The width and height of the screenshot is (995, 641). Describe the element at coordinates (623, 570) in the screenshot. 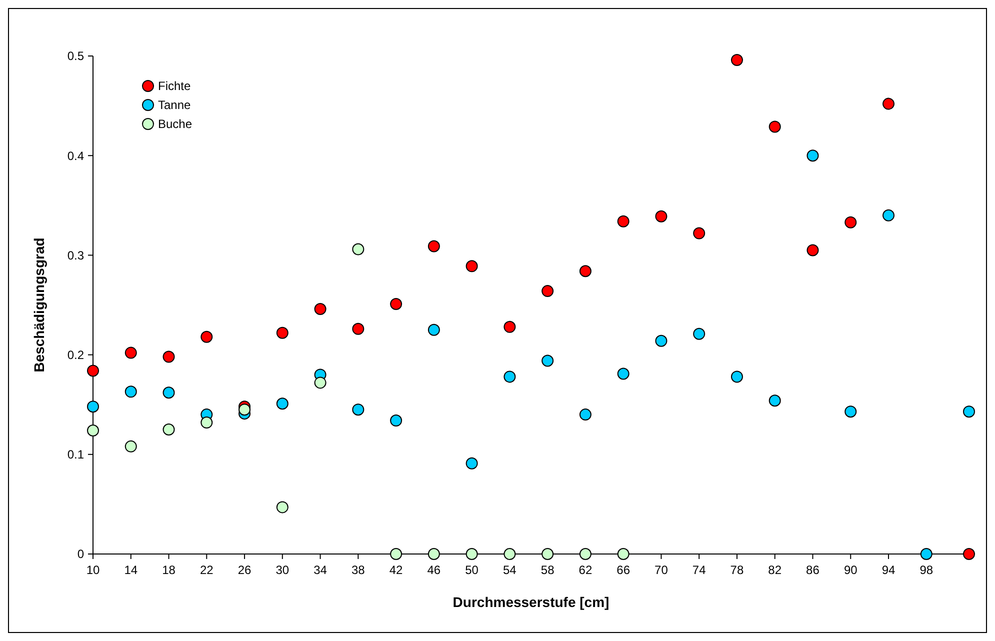

I see `x-tick-label: 66` at that location.